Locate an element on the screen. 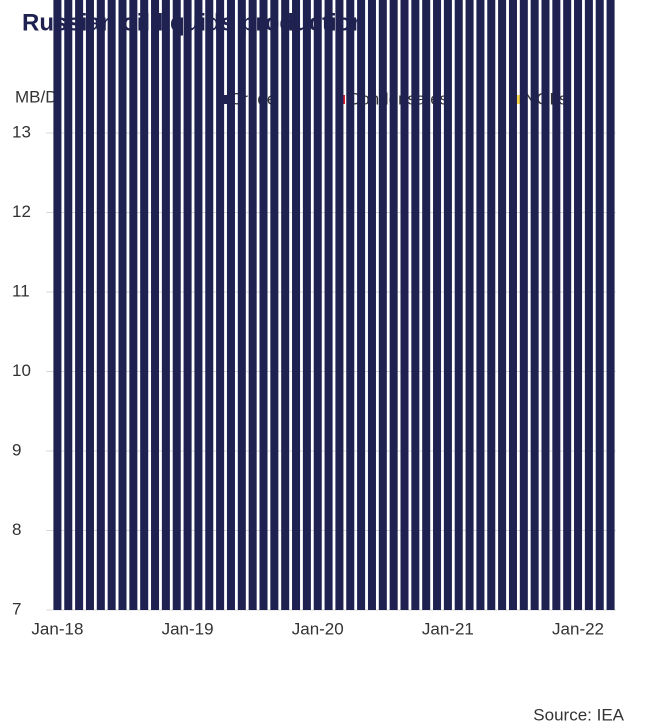 The width and height of the screenshot is (654, 728). y-tick-label: 12 is located at coordinates (21, 211).